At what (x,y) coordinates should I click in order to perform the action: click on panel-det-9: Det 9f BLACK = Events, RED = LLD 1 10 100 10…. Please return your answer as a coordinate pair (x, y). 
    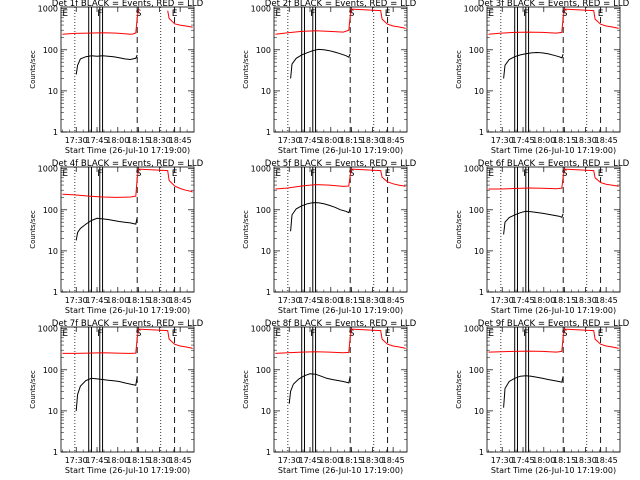
    Looking at the image, I should click on (542, 397).